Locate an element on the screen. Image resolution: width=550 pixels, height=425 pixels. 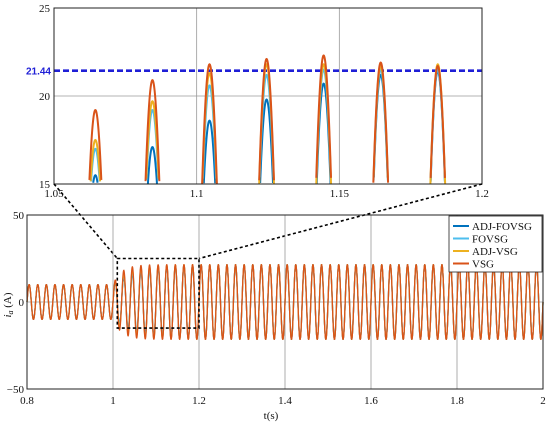
legend-label-adj-vsg: ADJ-VSG is located at coordinates (495, 252).